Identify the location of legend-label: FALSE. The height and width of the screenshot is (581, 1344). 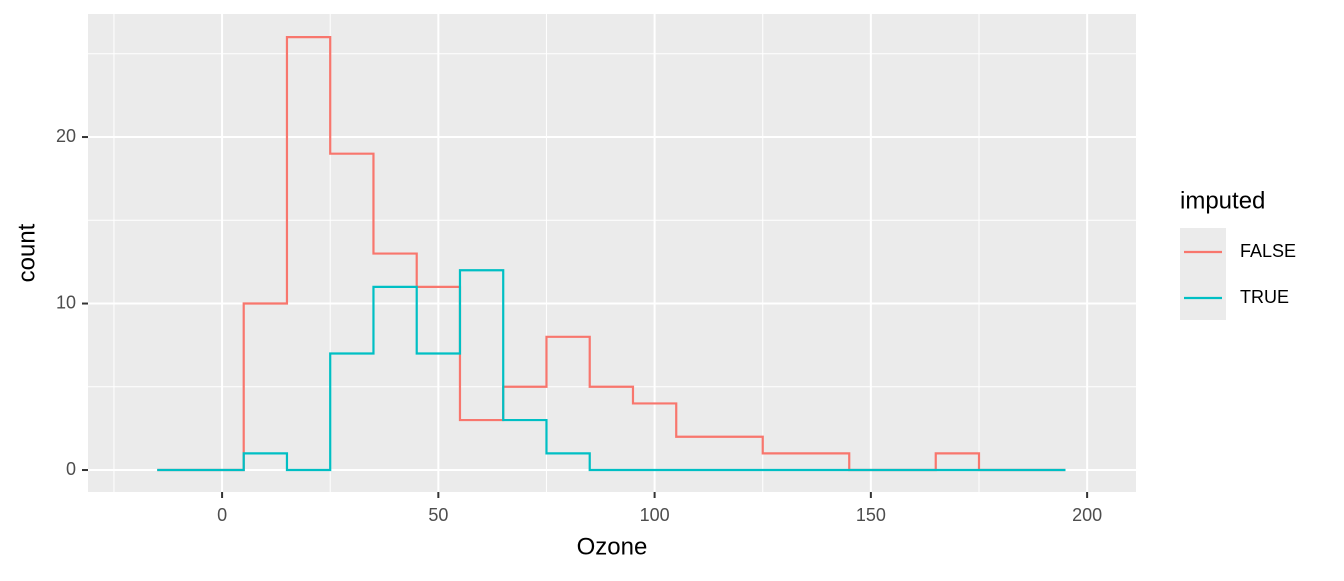
(1268, 251).